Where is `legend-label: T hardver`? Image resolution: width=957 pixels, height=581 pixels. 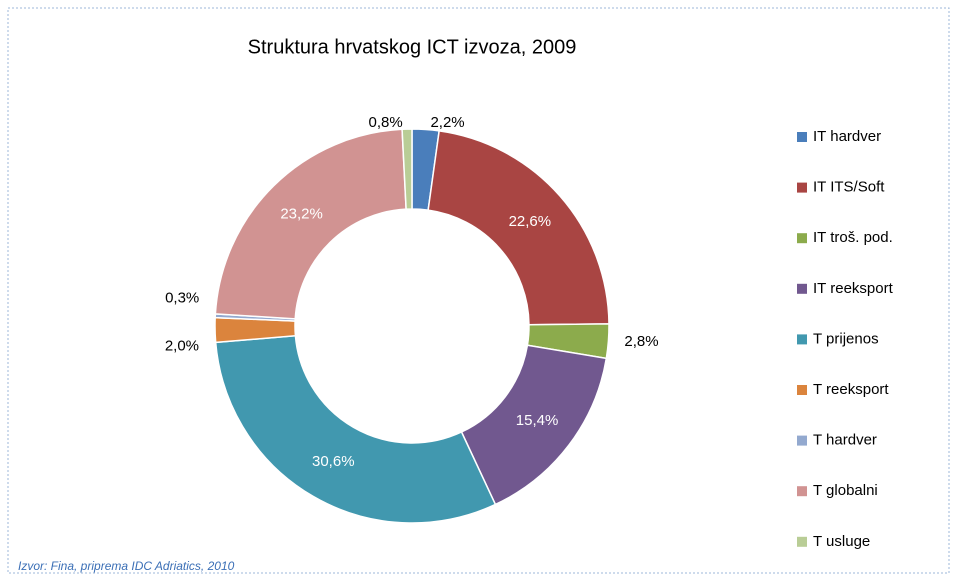
legend-label: T hardver is located at coordinates (845, 440).